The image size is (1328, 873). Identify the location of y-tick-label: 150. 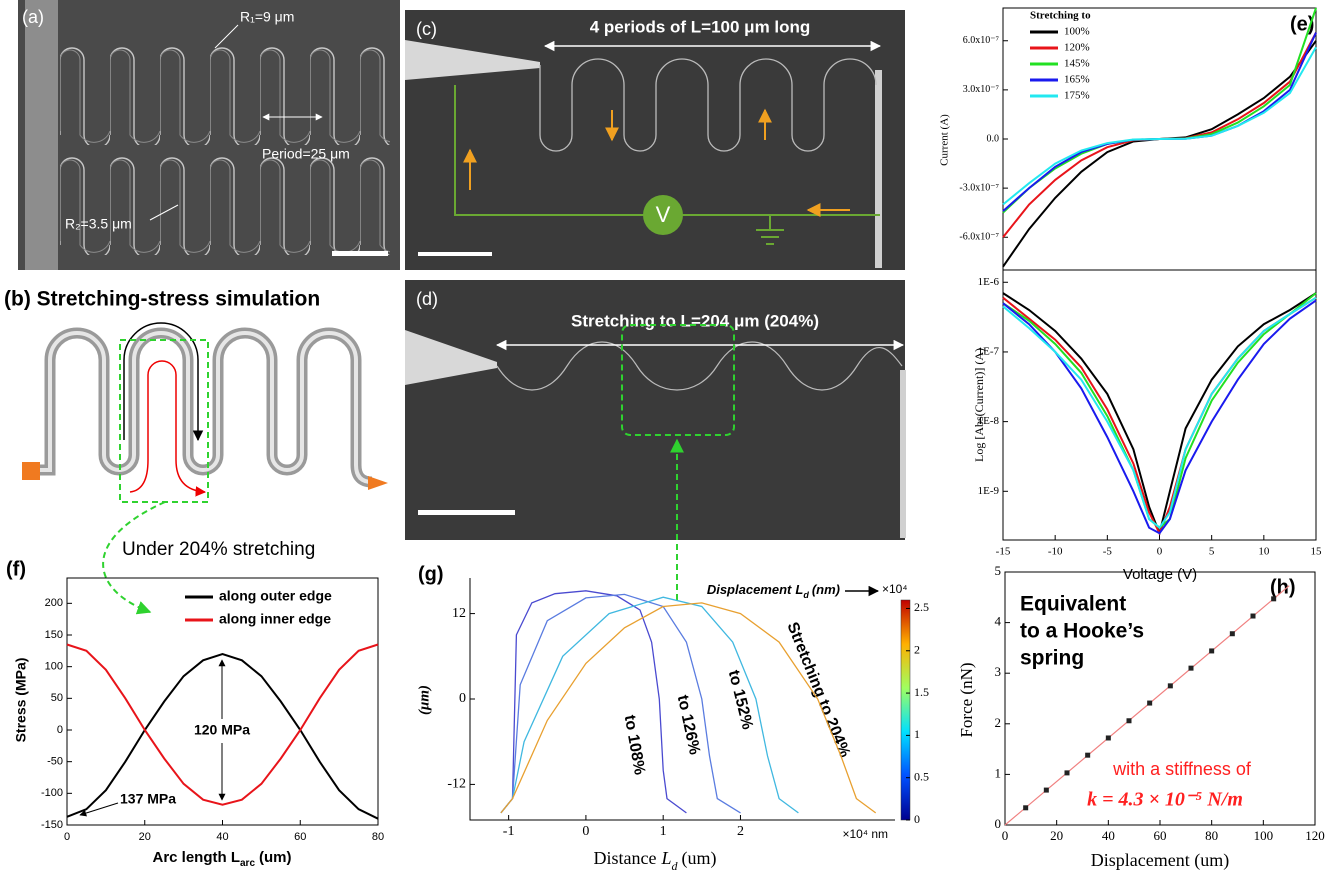
(54, 635).